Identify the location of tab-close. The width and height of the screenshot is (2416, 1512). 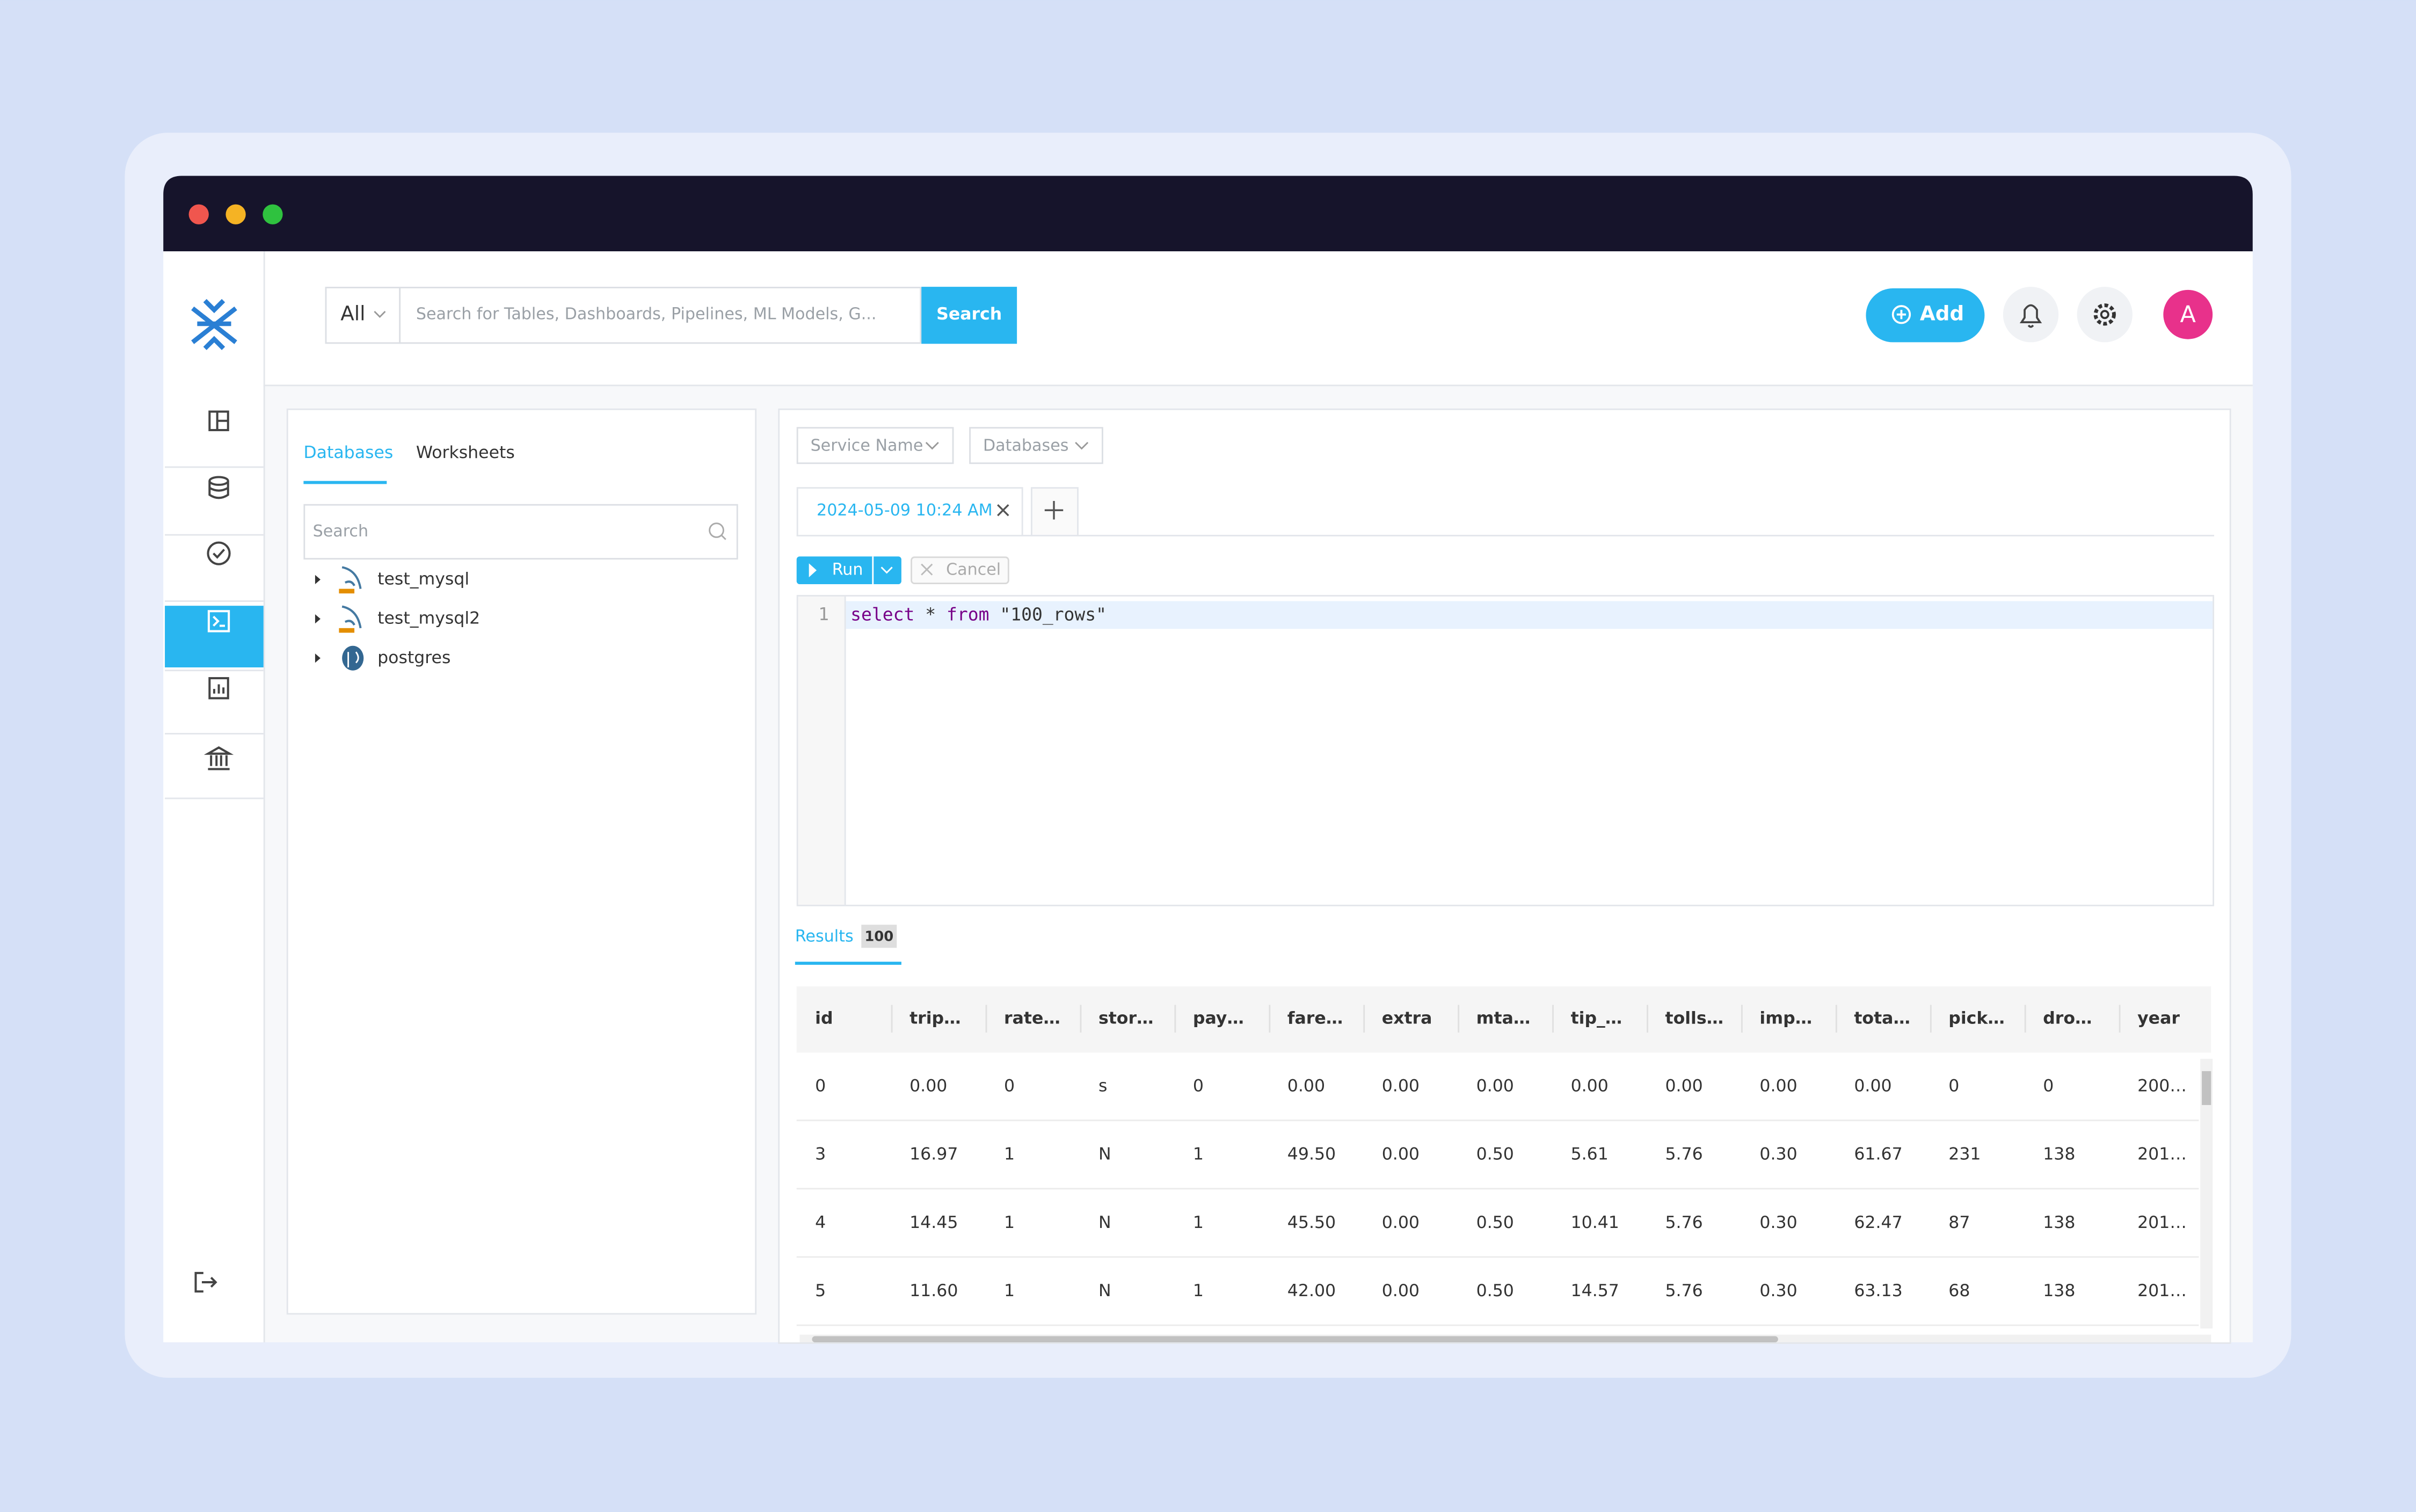
(1003, 510).